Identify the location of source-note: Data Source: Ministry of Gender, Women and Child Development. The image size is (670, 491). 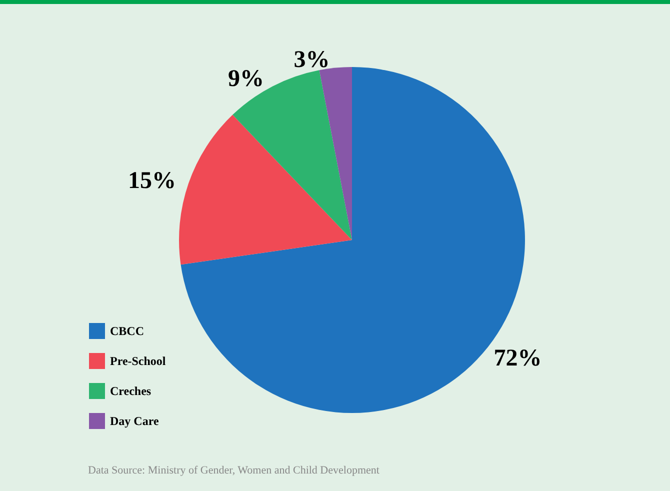
(234, 470).